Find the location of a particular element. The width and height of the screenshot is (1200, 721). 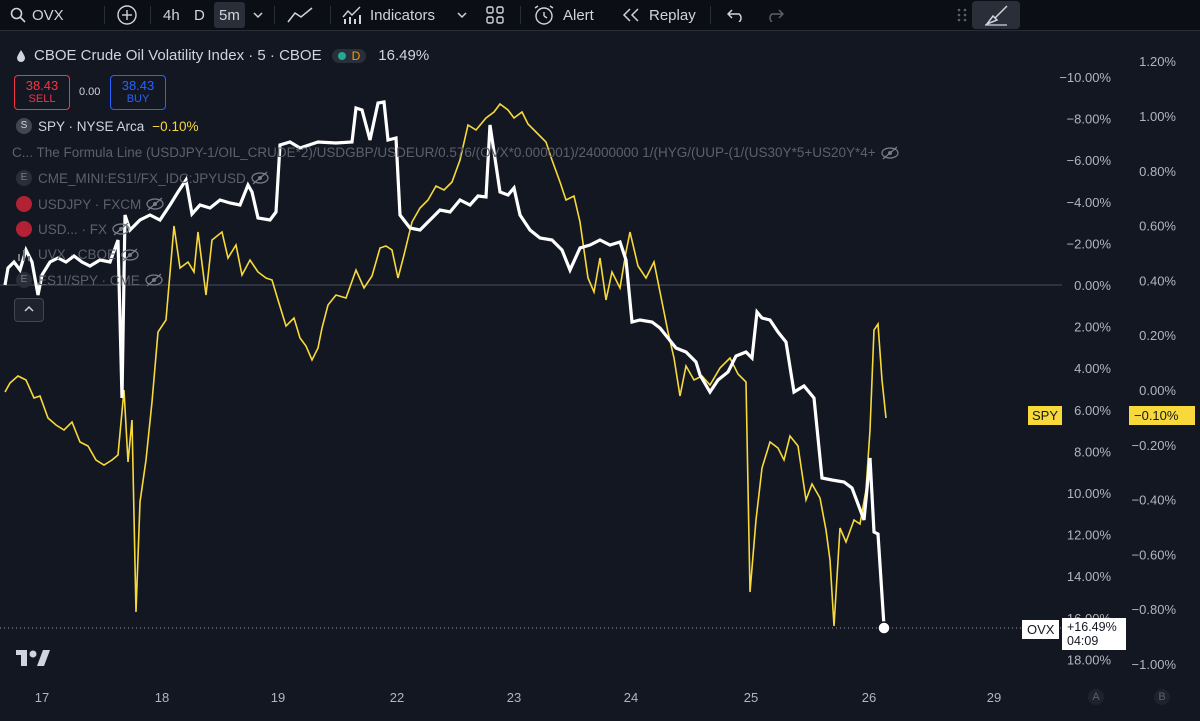

chevron-up-icon is located at coordinates (29, 308).